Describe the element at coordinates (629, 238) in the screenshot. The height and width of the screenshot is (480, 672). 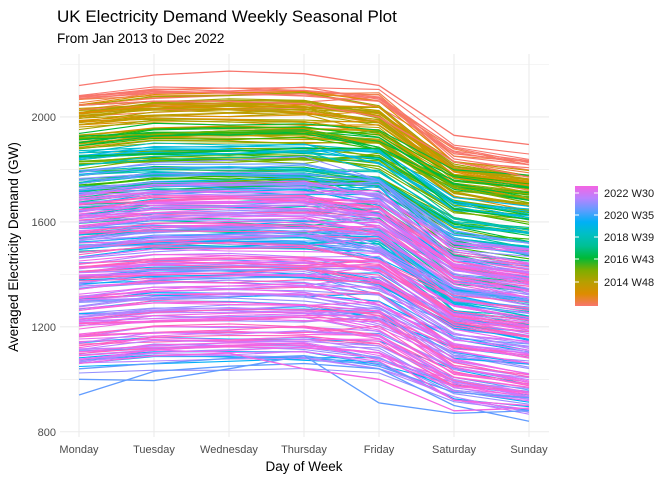
I see `legend-label: 2018 W39` at that location.